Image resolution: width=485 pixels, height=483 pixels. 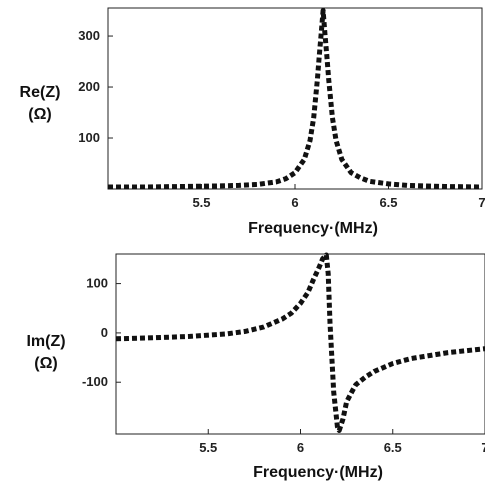 What do you see at coordinates (313, 228) in the screenshot?
I see `re-z-x-axis-label: Frequency·(MHz)` at bounding box center [313, 228].